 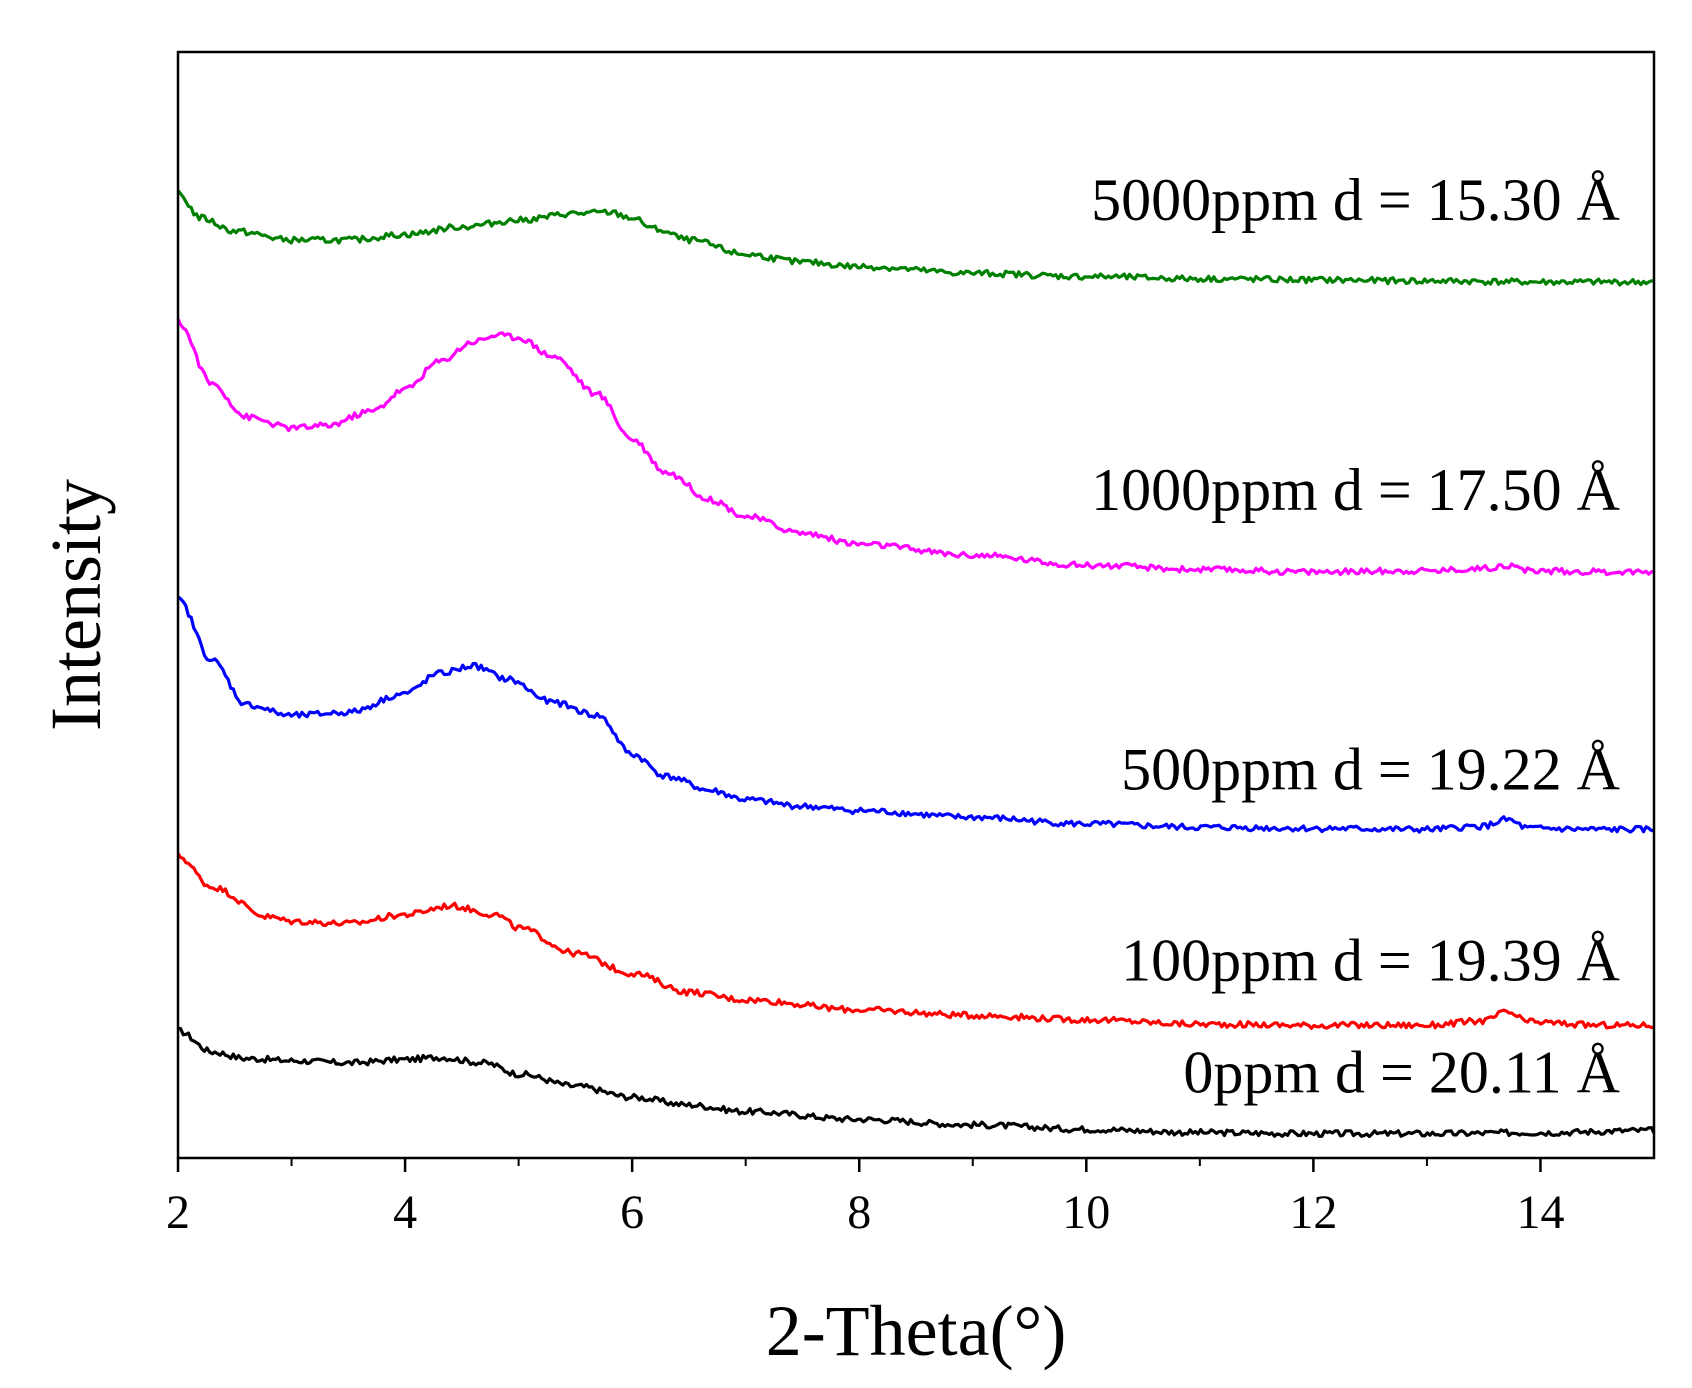 What do you see at coordinates (1370, 770) in the screenshot?
I see `series-label-500ppm: 500ppm d = 19.22 Å` at bounding box center [1370, 770].